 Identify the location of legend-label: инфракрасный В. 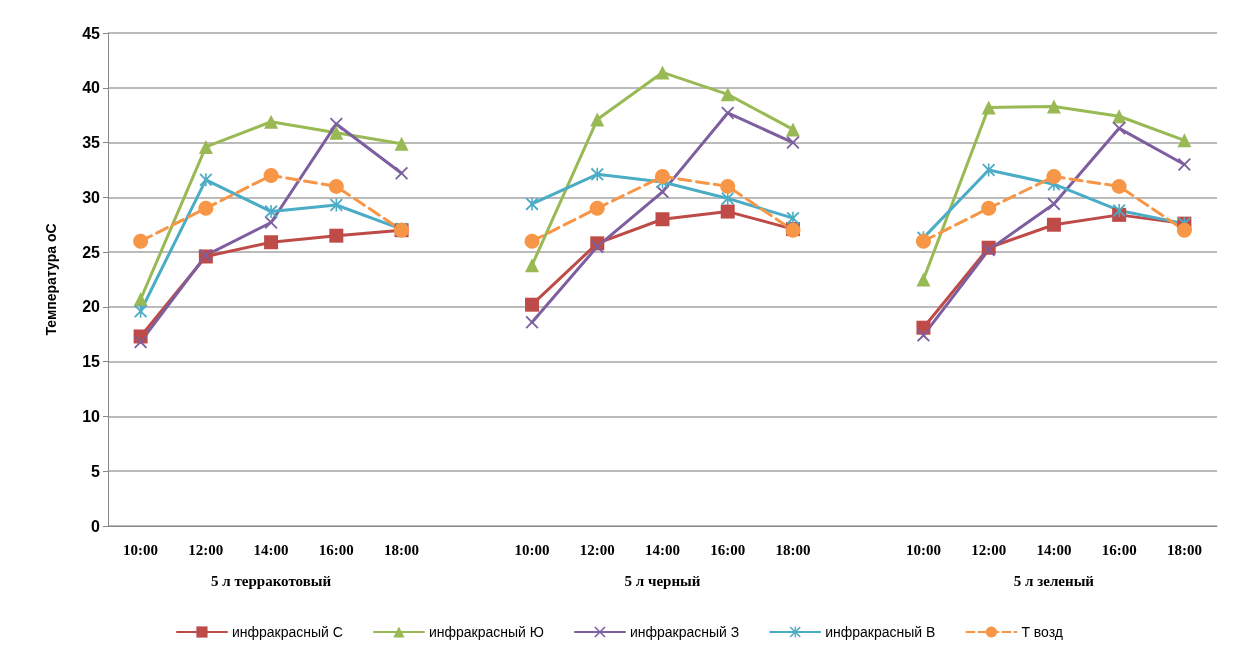
(880, 632).